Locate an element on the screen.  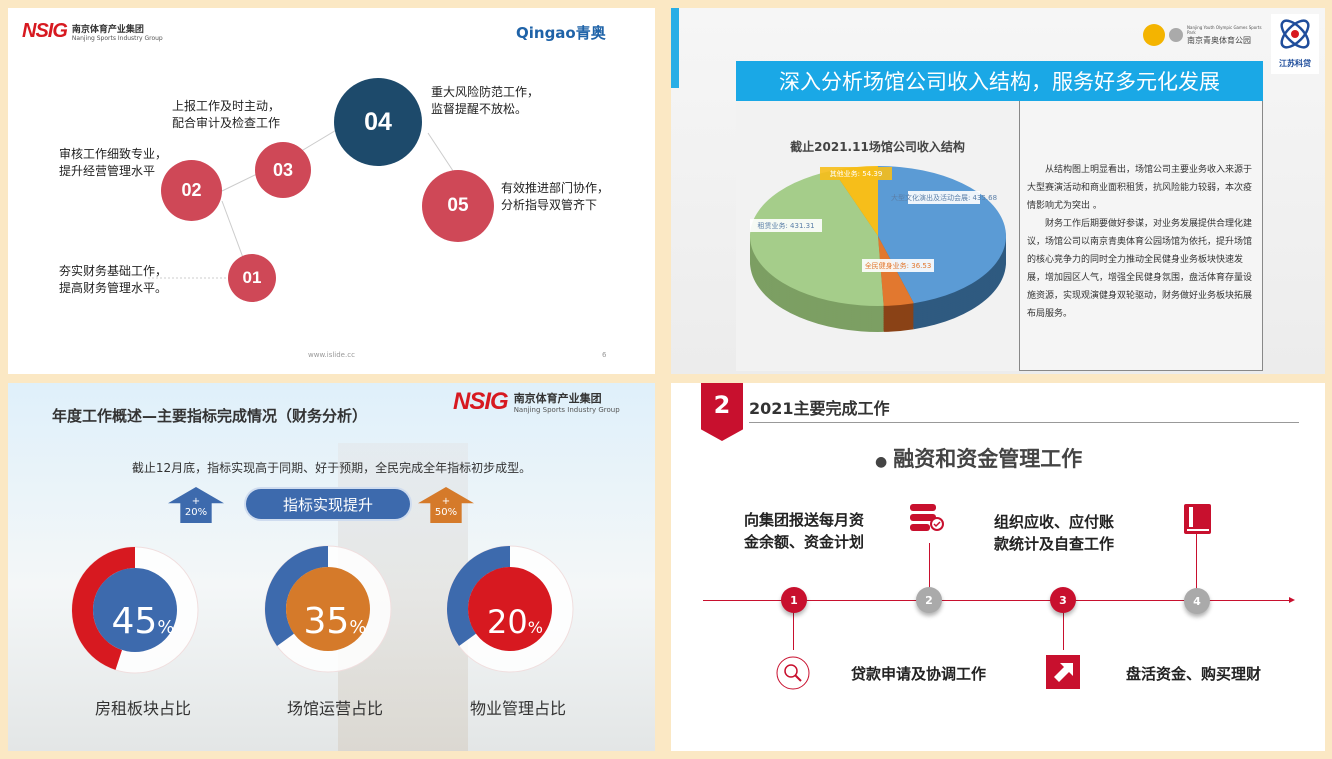
jiangsu-logo: 江苏科贷 is located at coordinates (1295, 44).